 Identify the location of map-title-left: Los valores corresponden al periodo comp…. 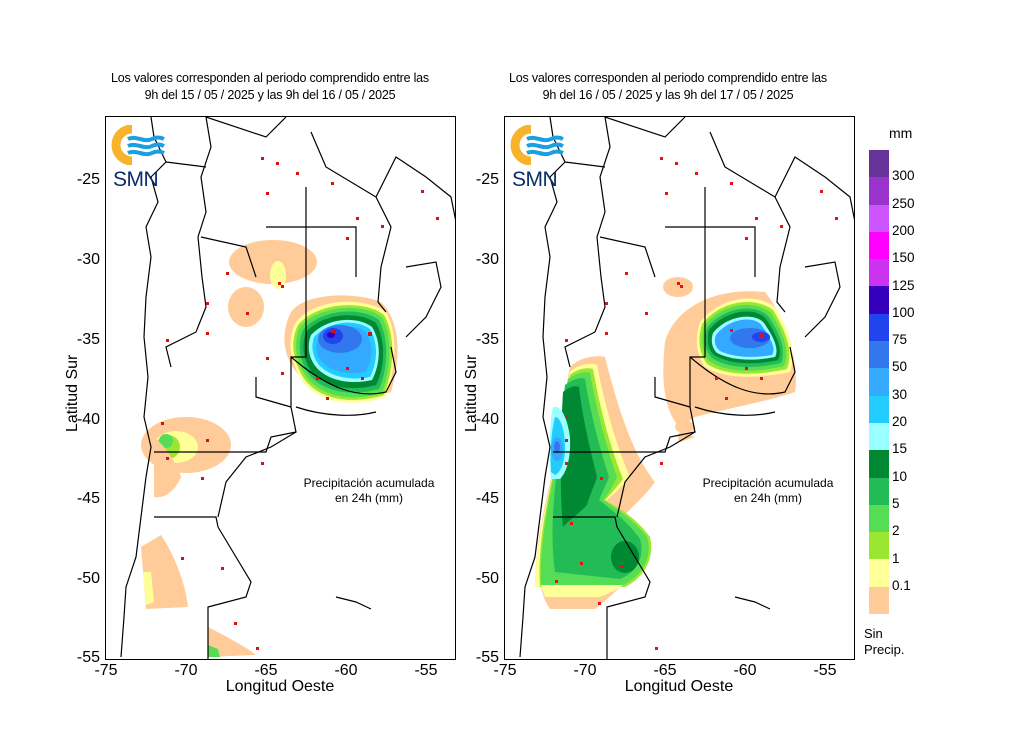
(270, 87).